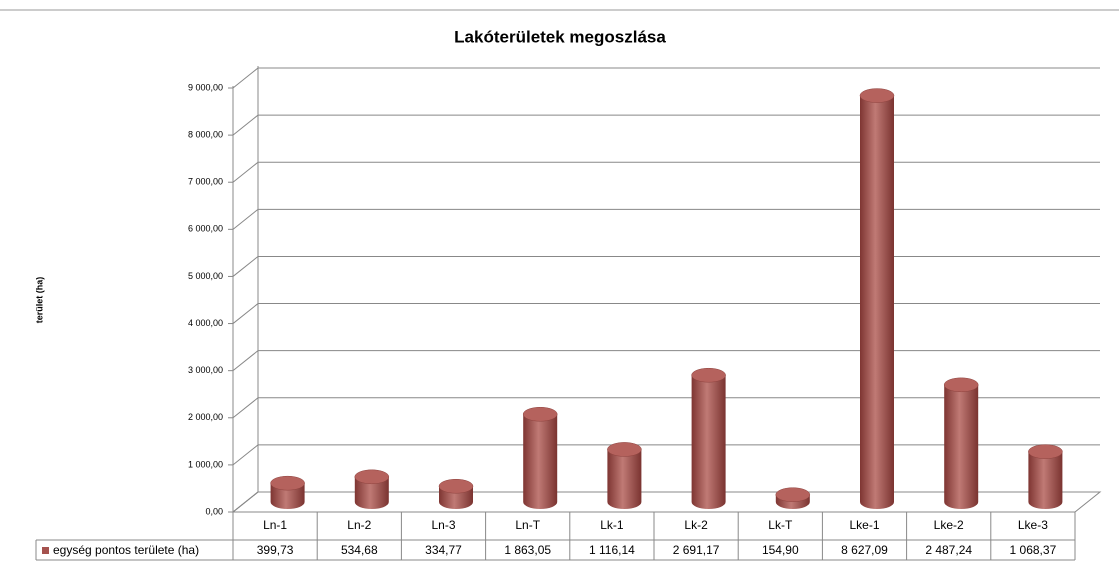 The image size is (1119, 563). What do you see at coordinates (527, 550) in the screenshot?
I see `value-label: 1 863,05` at bounding box center [527, 550].